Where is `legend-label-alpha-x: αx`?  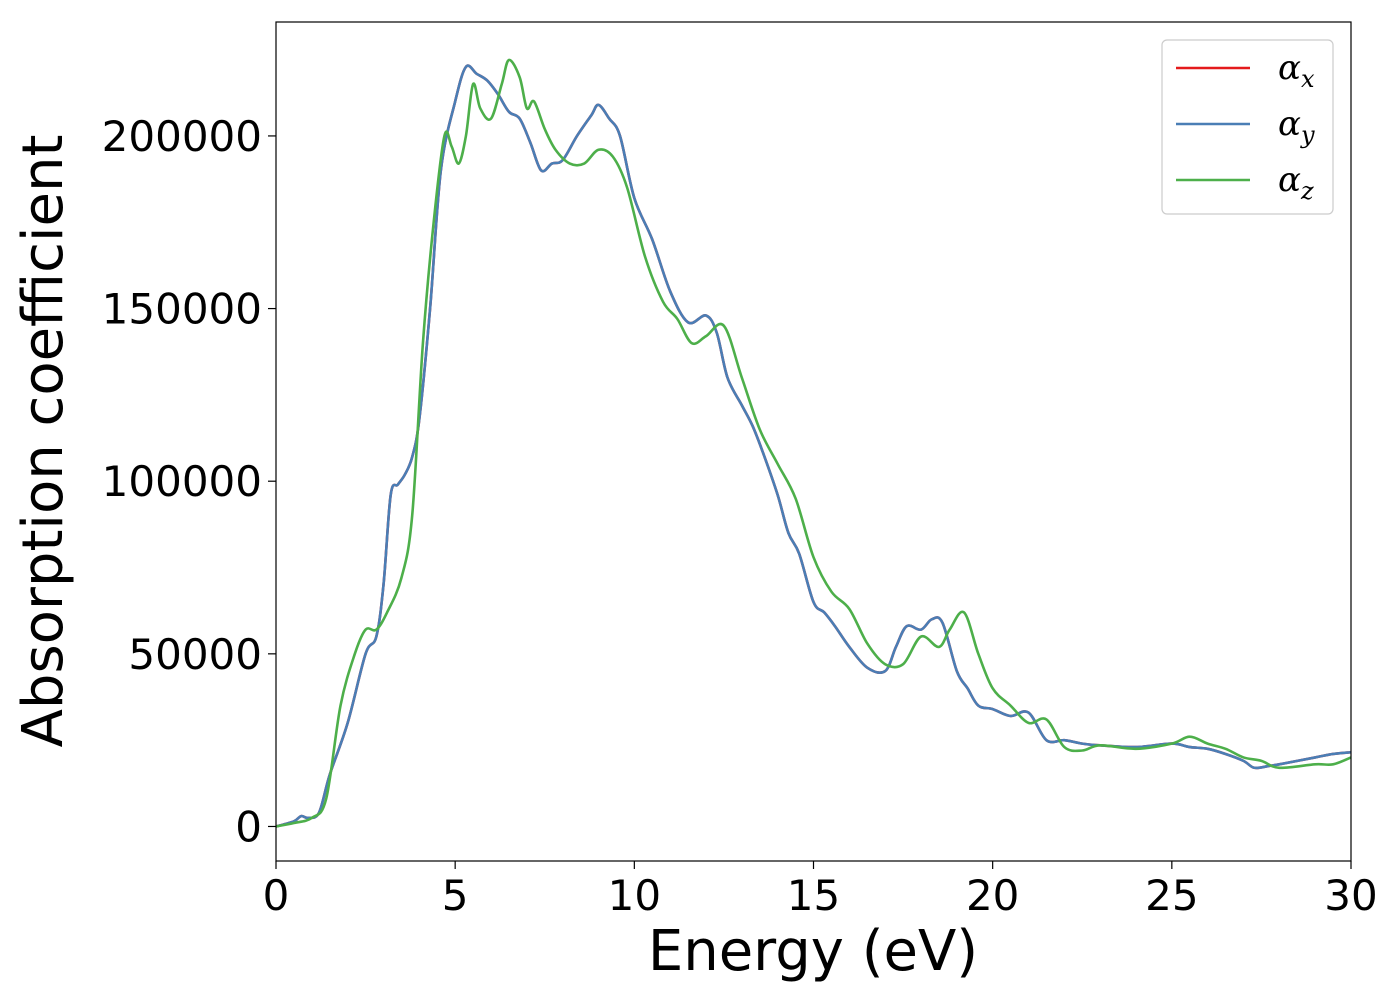
legend-label-alpha-x: αx is located at coordinates (1296, 70).